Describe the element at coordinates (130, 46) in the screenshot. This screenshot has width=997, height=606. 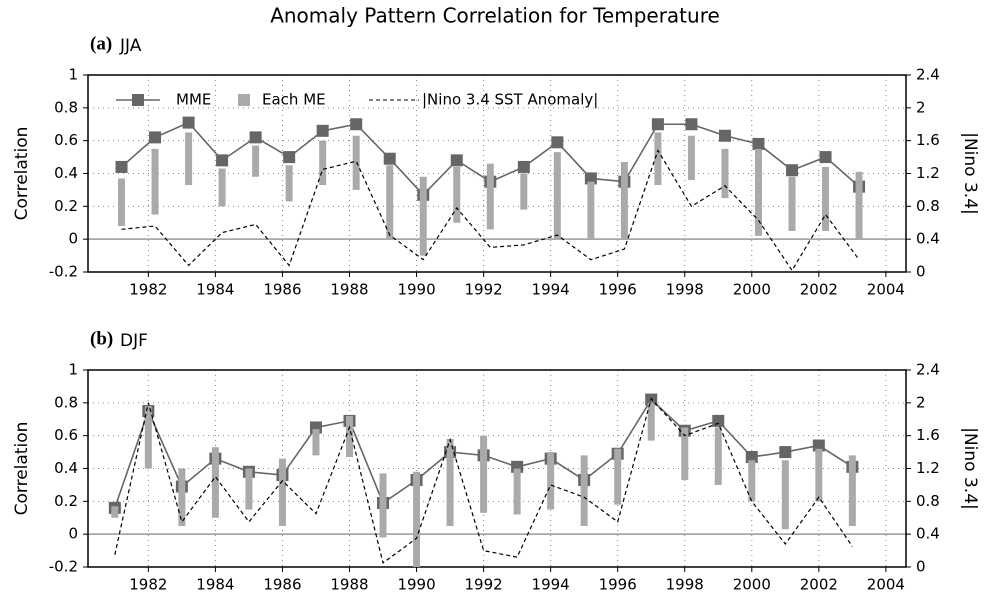
I see `panel-title: JJA` at that location.